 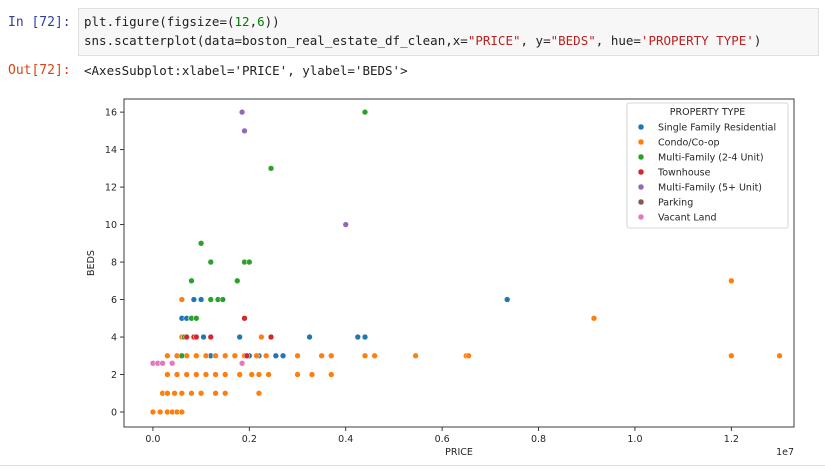 What do you see at coordinates (785, 452) in the screenshot?
I see `x-scale-label: 1e7` at bounding box center [785, 452].